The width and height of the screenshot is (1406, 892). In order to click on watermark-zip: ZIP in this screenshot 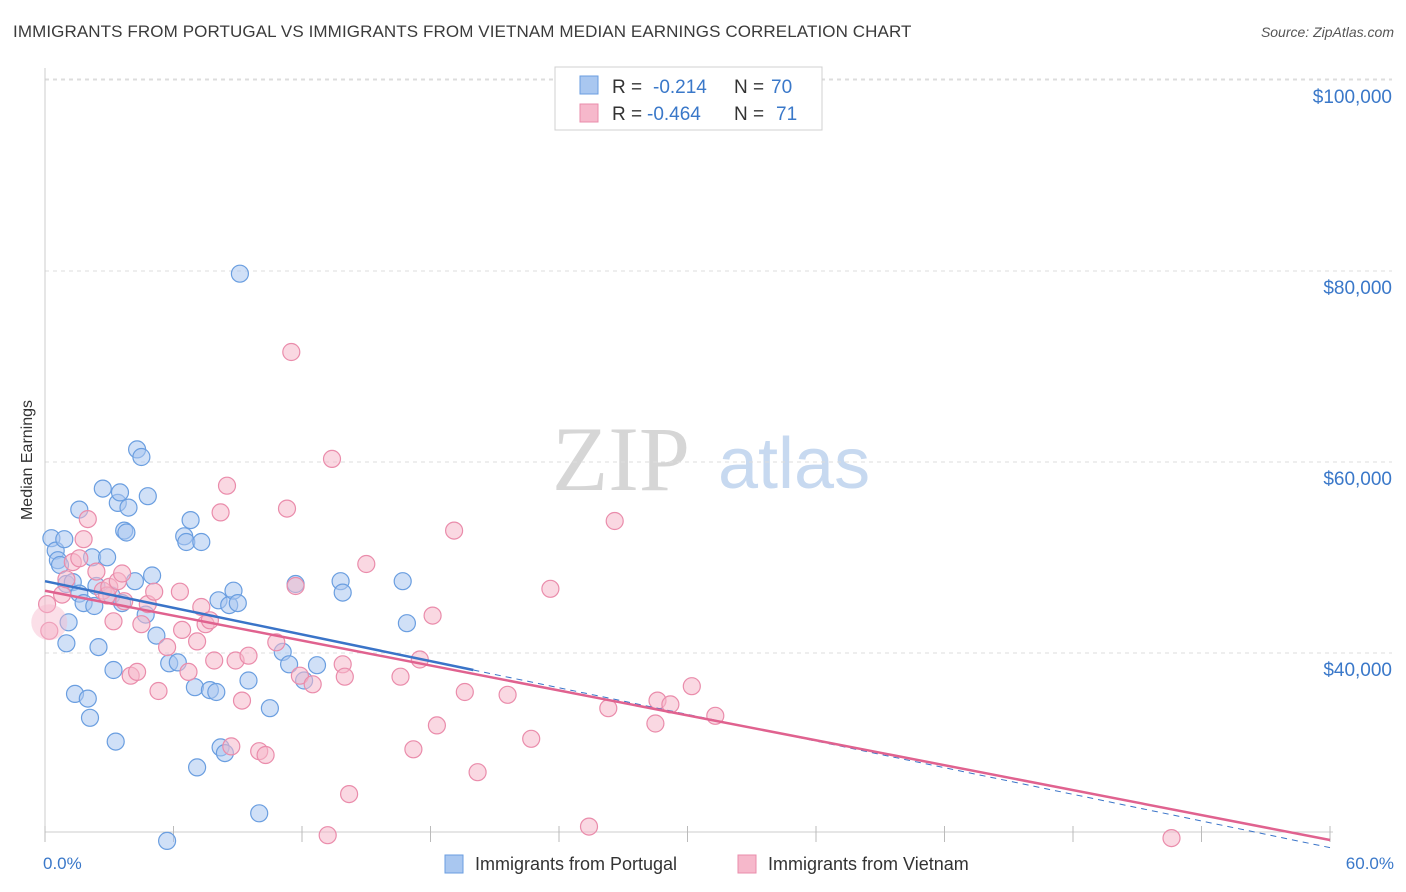, I will do `click(621, 459)`.